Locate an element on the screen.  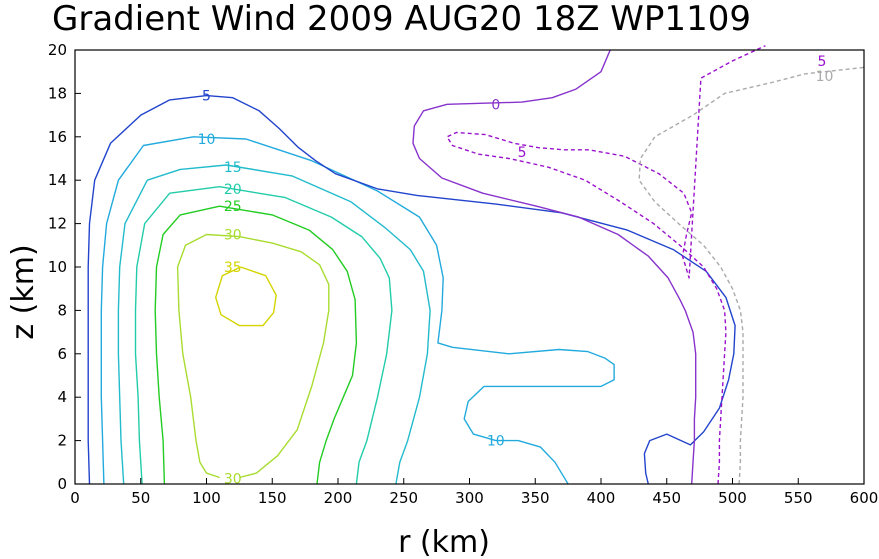
x-axis-label: r (km) is located at coordinates (444, 542).